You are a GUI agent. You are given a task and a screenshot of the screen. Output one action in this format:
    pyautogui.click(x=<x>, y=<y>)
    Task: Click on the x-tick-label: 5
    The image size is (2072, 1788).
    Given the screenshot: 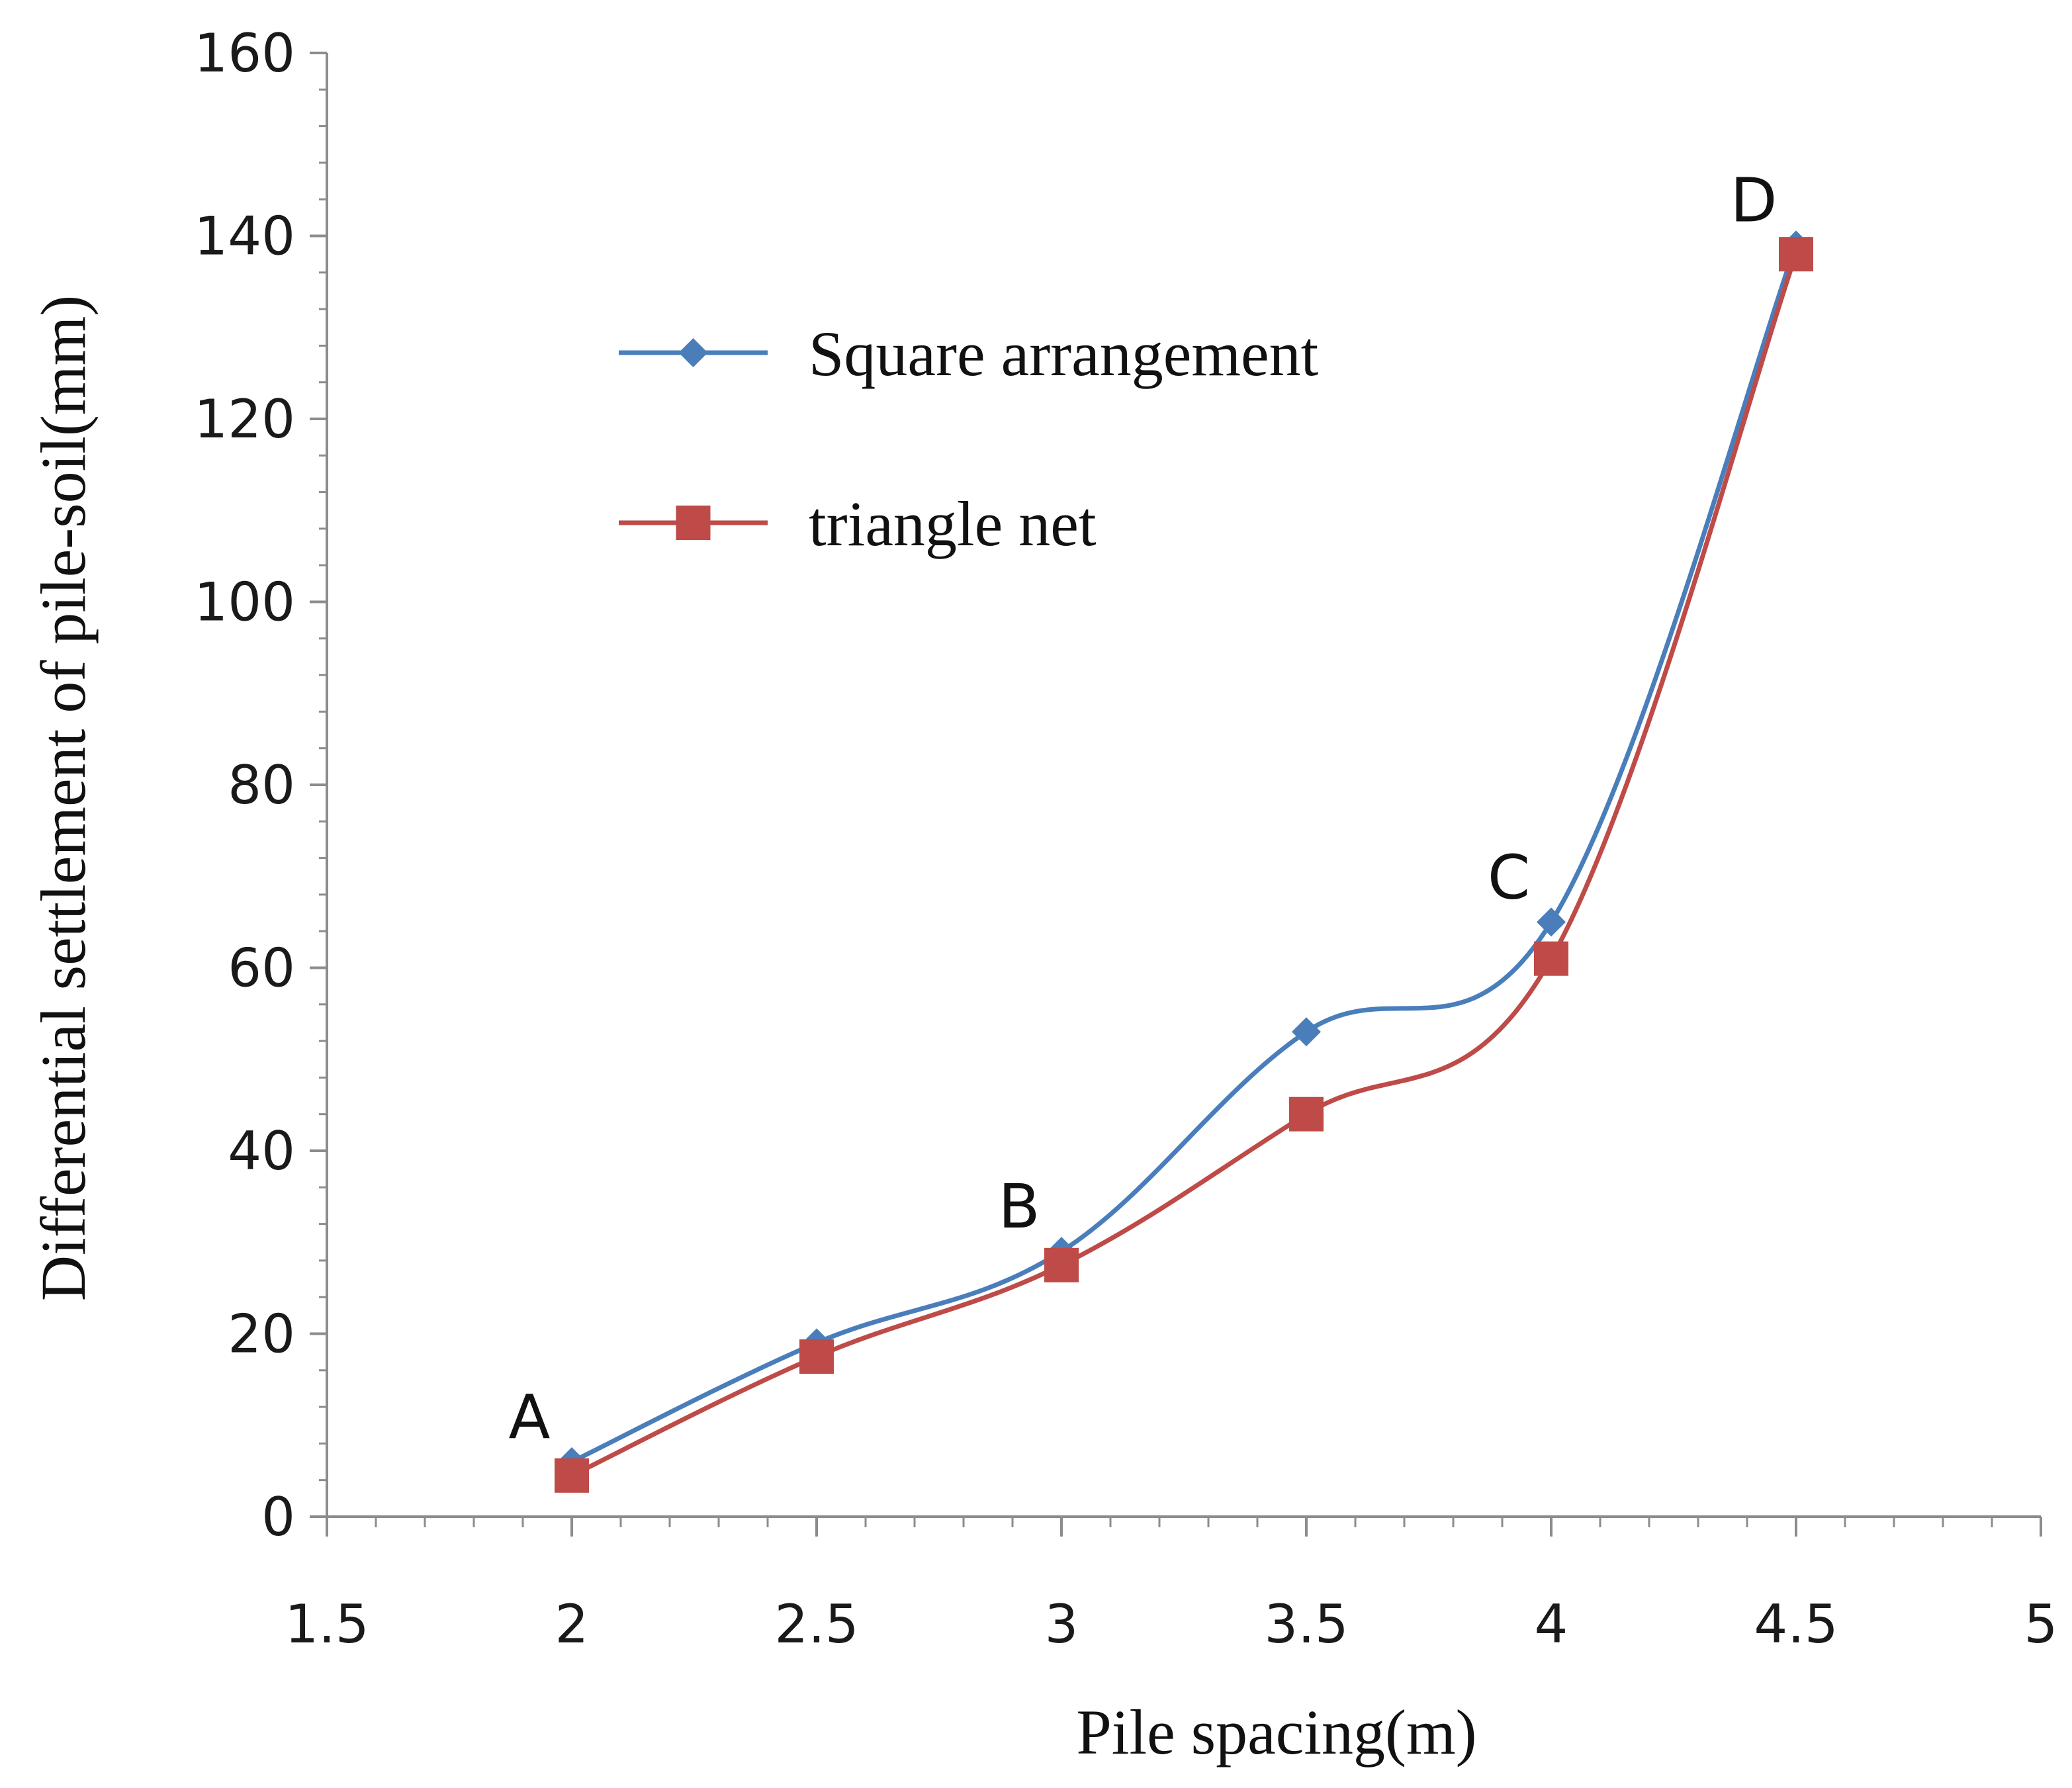 What is the action you would take?
    pyautogui.click(x=2041, y=1624)
    